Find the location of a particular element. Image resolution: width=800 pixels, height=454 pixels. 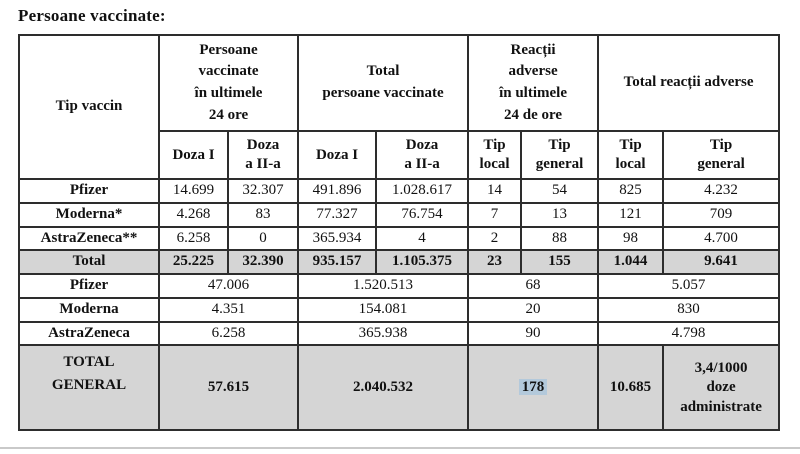

subheader-doza2-total: Doza a II-a is located at coordinates (422, 155).